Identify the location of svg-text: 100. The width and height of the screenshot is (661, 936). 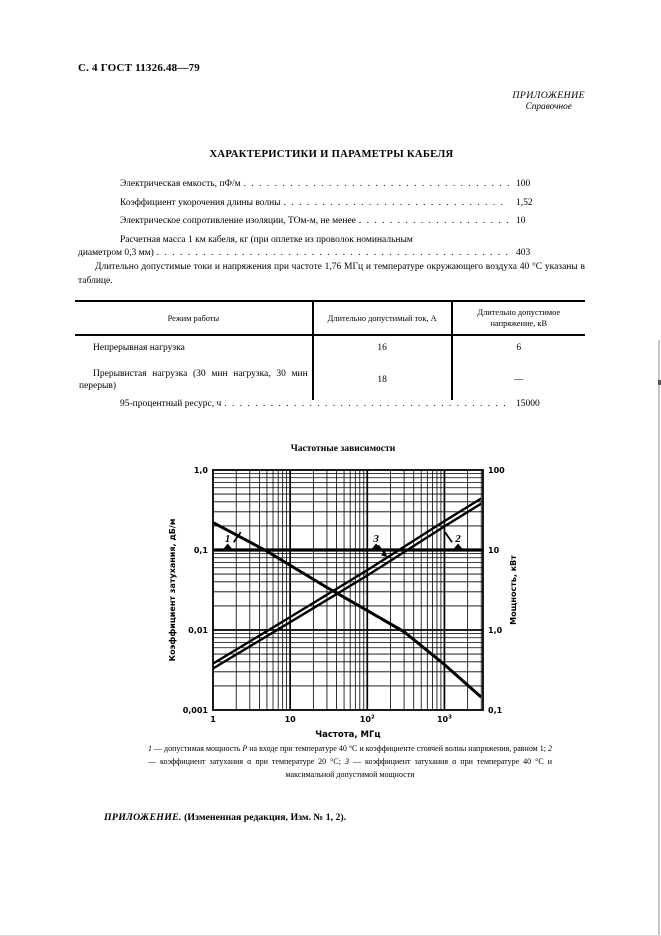
(496, 470).